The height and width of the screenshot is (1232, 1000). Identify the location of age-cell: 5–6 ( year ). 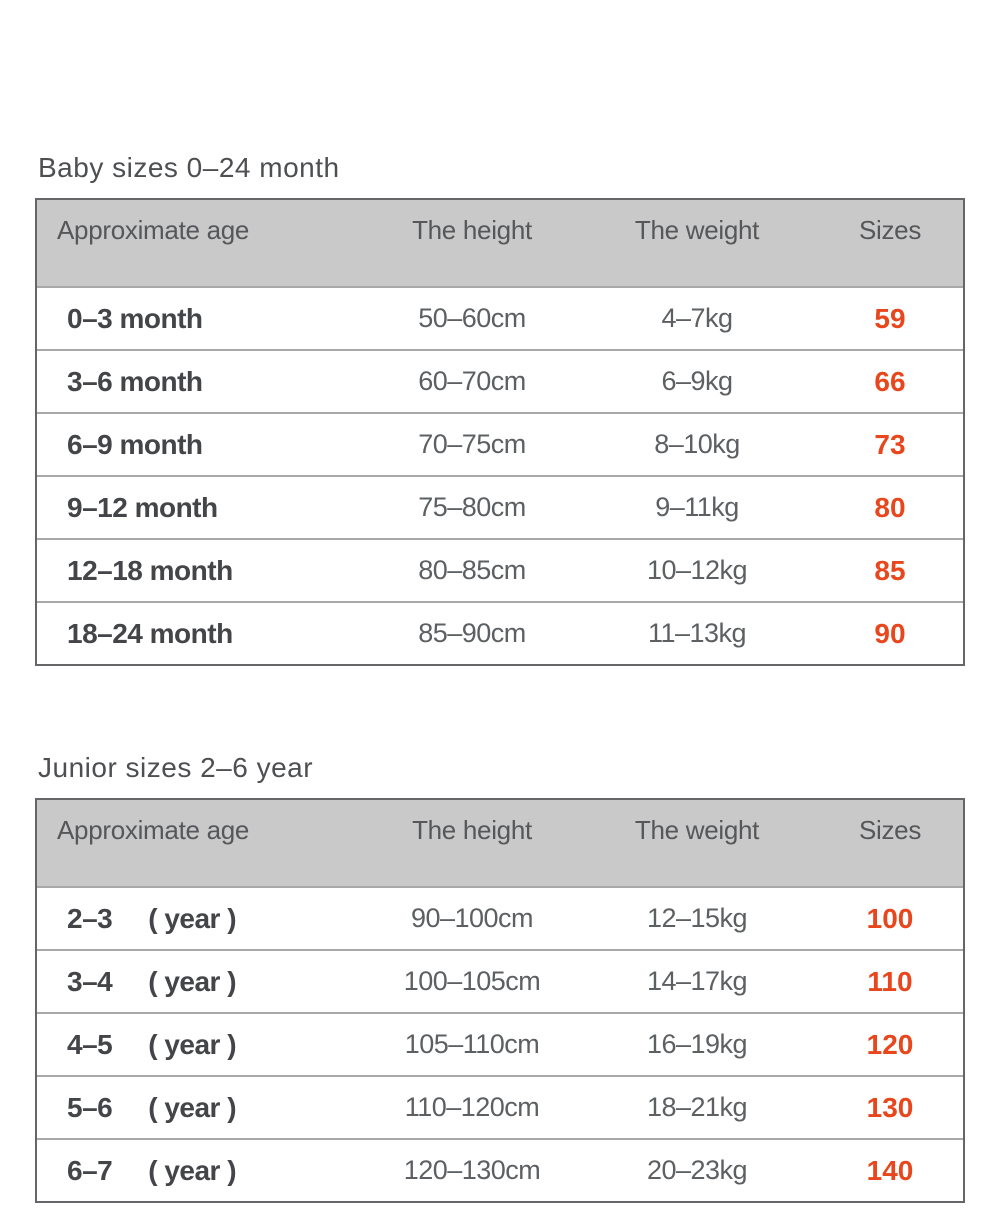
(202, 1108).